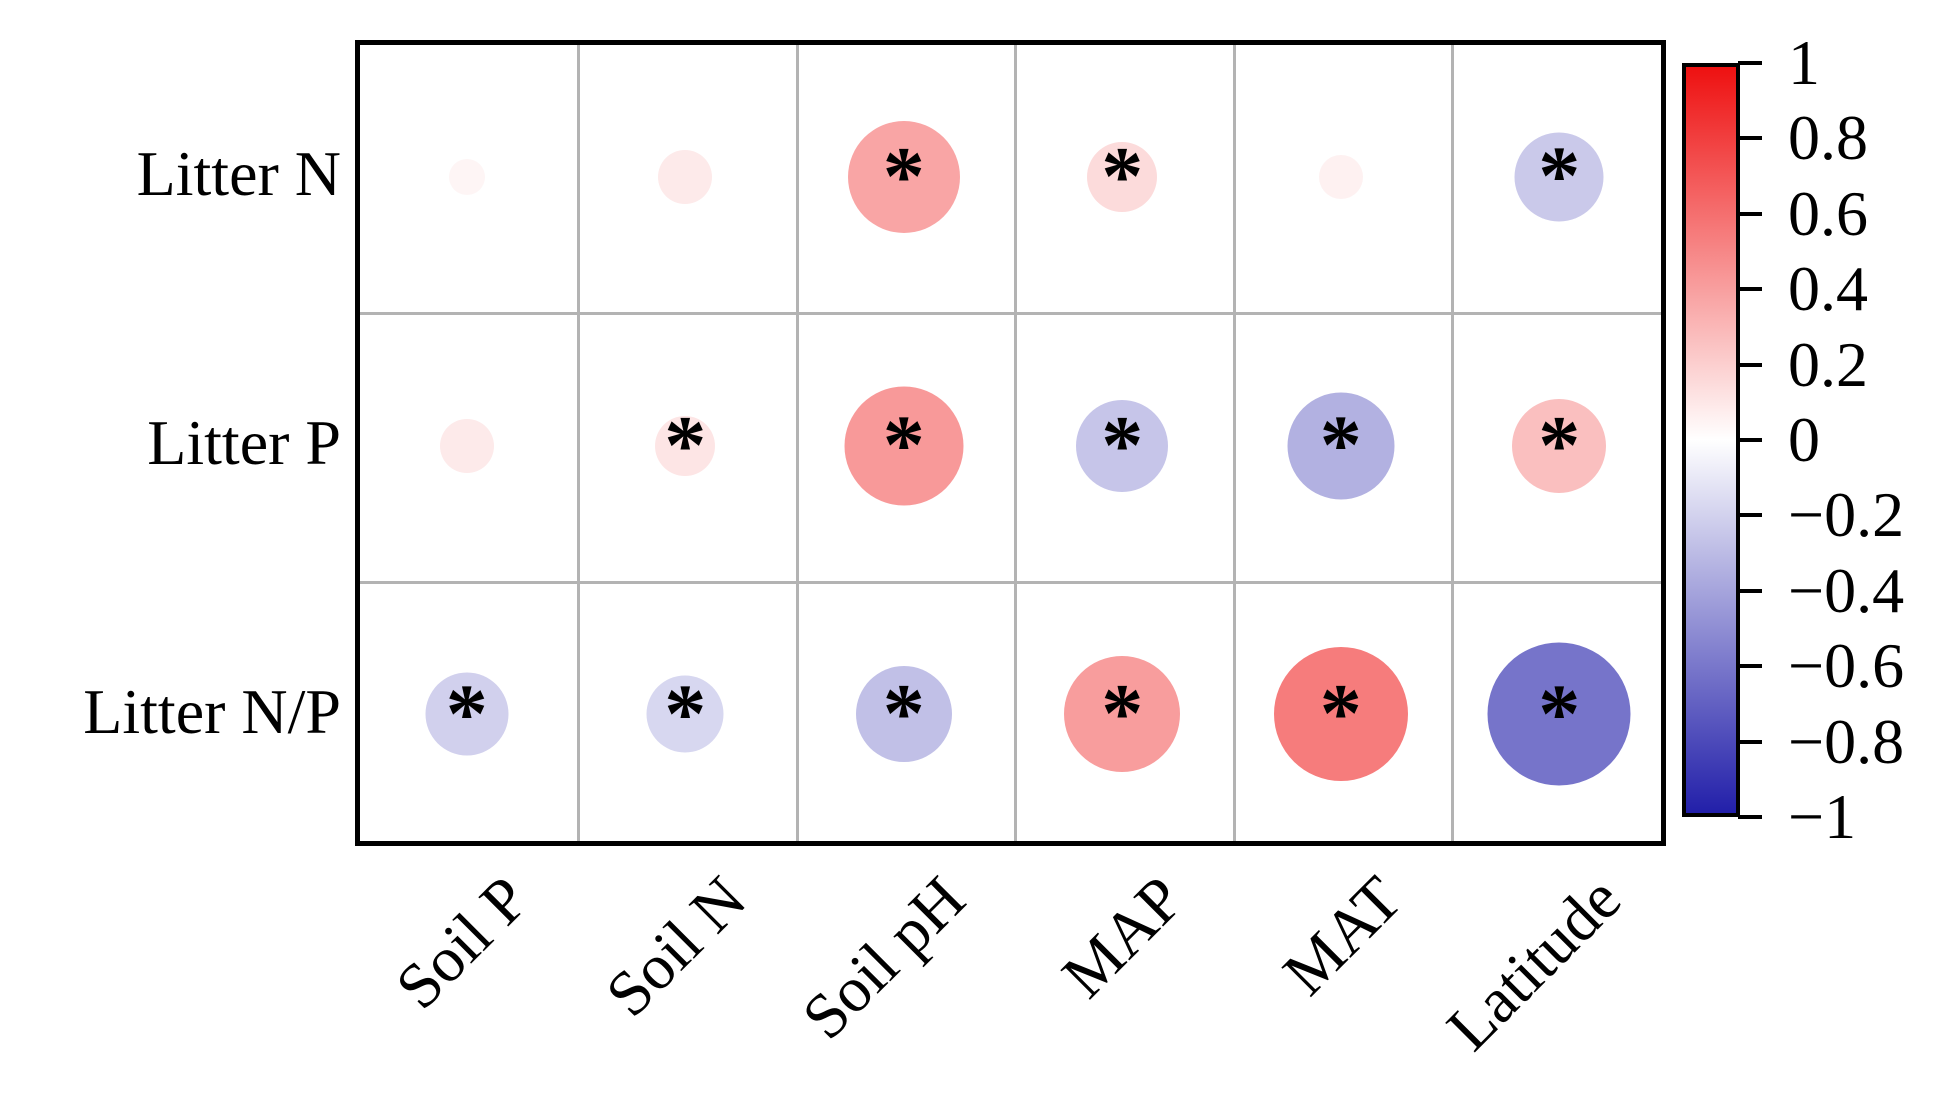 The height and width of the screenshot is (1113, 1947). What do you see at coordinates (1846, 515) in the screenshot?
I see `colorbar-tick-label: −0.2` at bounding box center [1846, 515].